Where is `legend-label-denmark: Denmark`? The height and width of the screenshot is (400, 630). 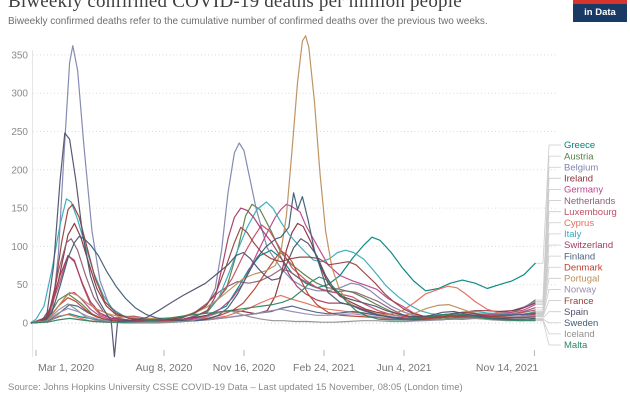
legend-label-denmark: Denmark is located at coordinates (583, 267).